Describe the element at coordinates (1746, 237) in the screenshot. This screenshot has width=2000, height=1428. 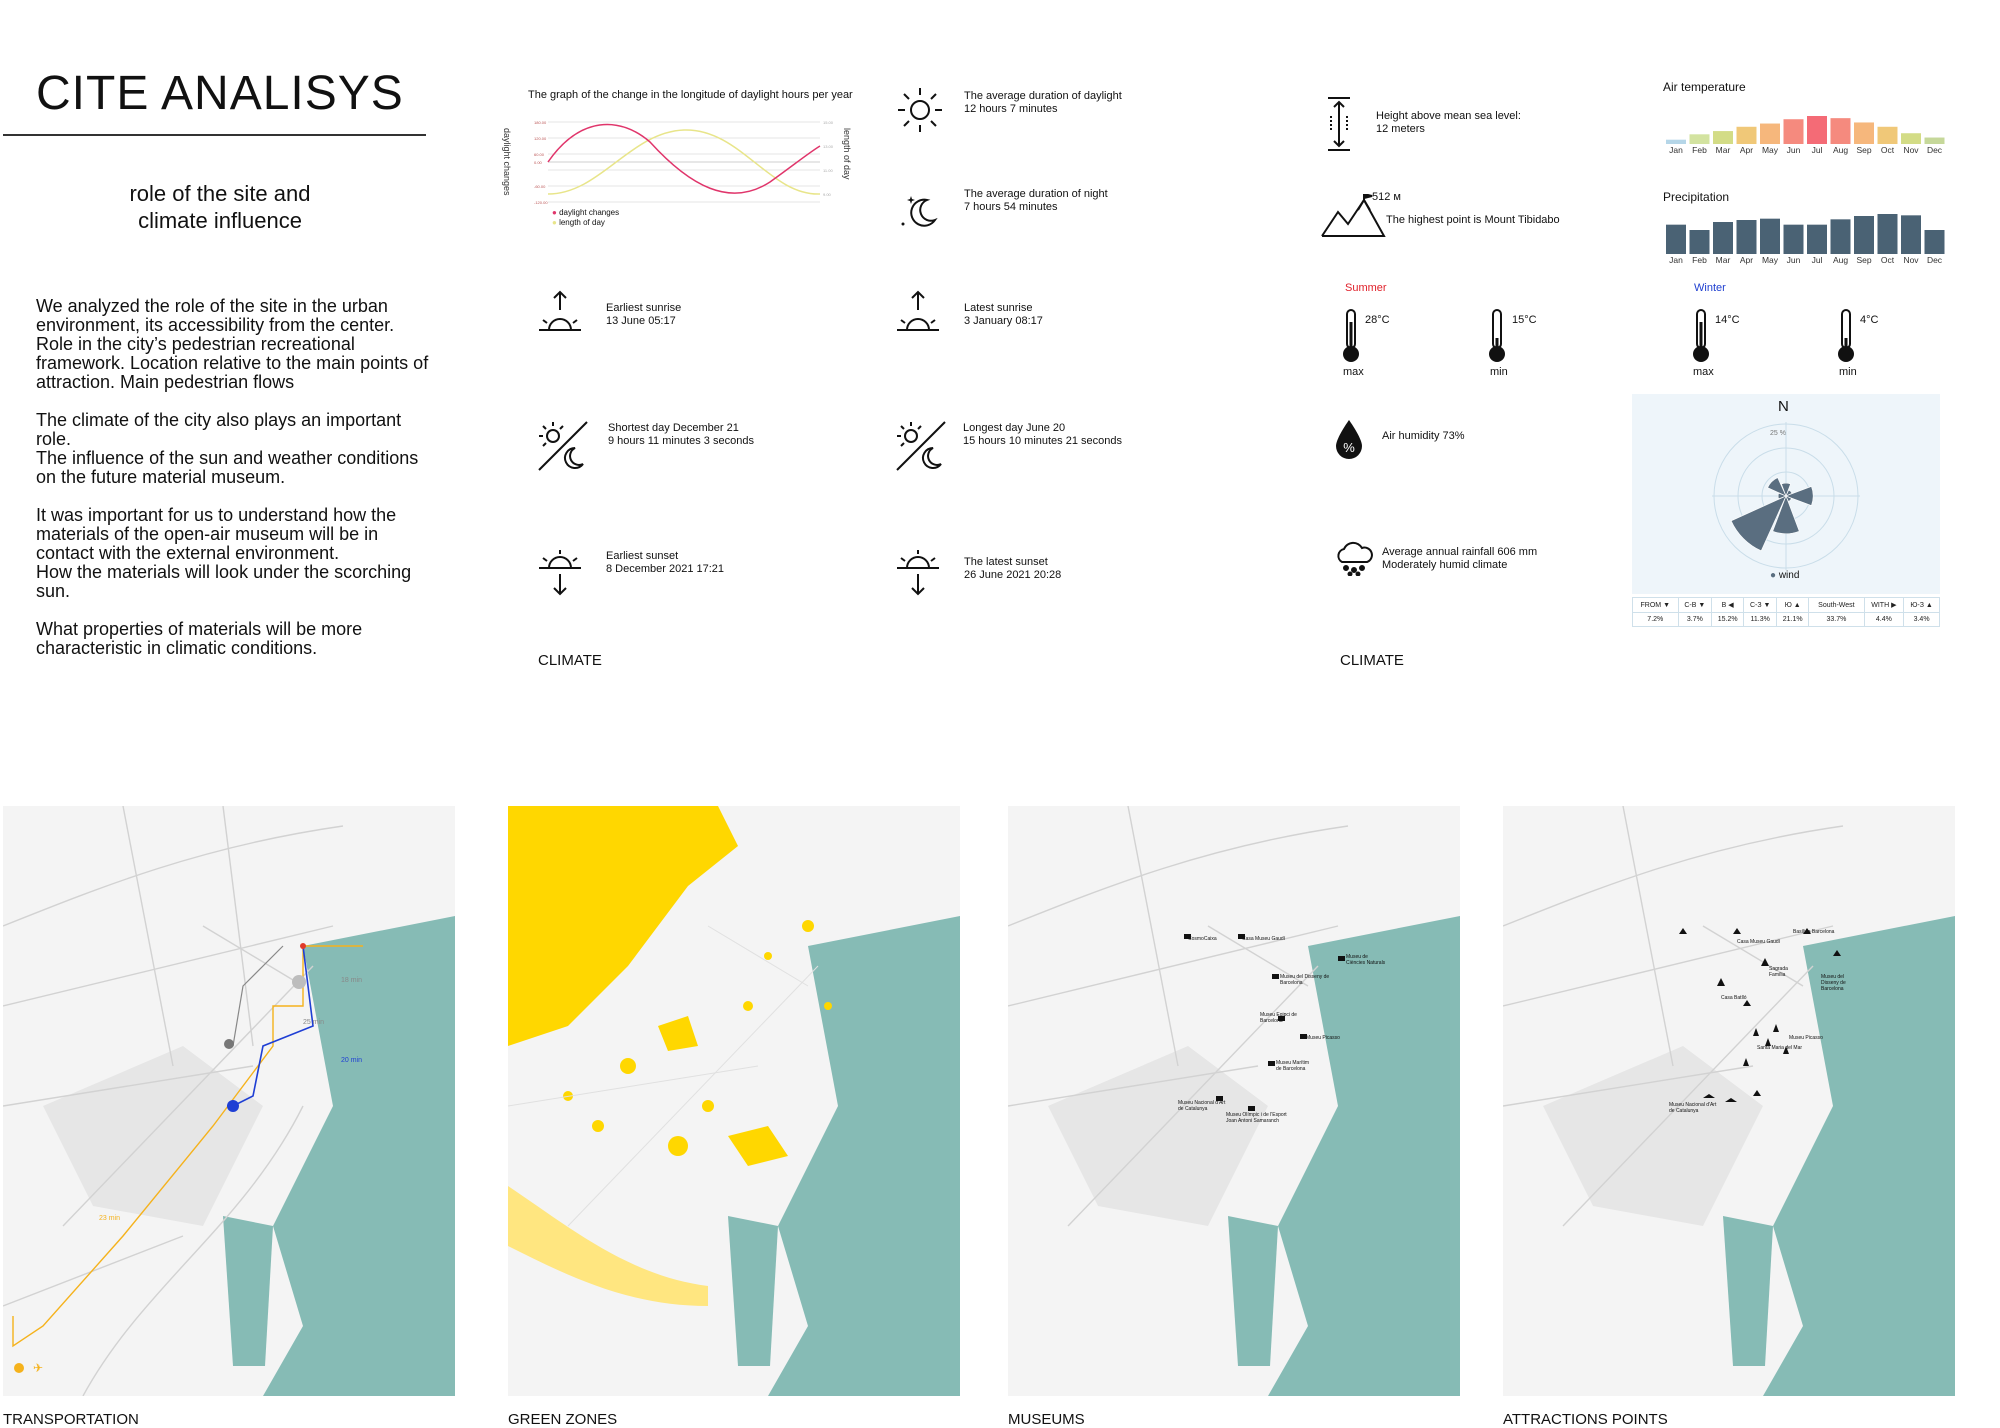
I see `precipitation-bar-apr` at that location.